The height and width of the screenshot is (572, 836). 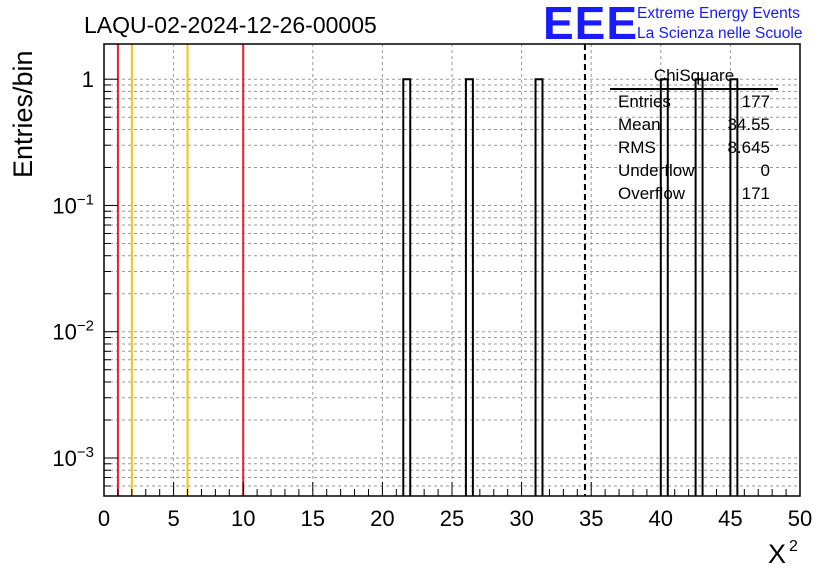 What do you see at coordinates (23, 114) in the screenshot?
I see `y-axis-label: Entries/bin` at bounding box center [23, 114].